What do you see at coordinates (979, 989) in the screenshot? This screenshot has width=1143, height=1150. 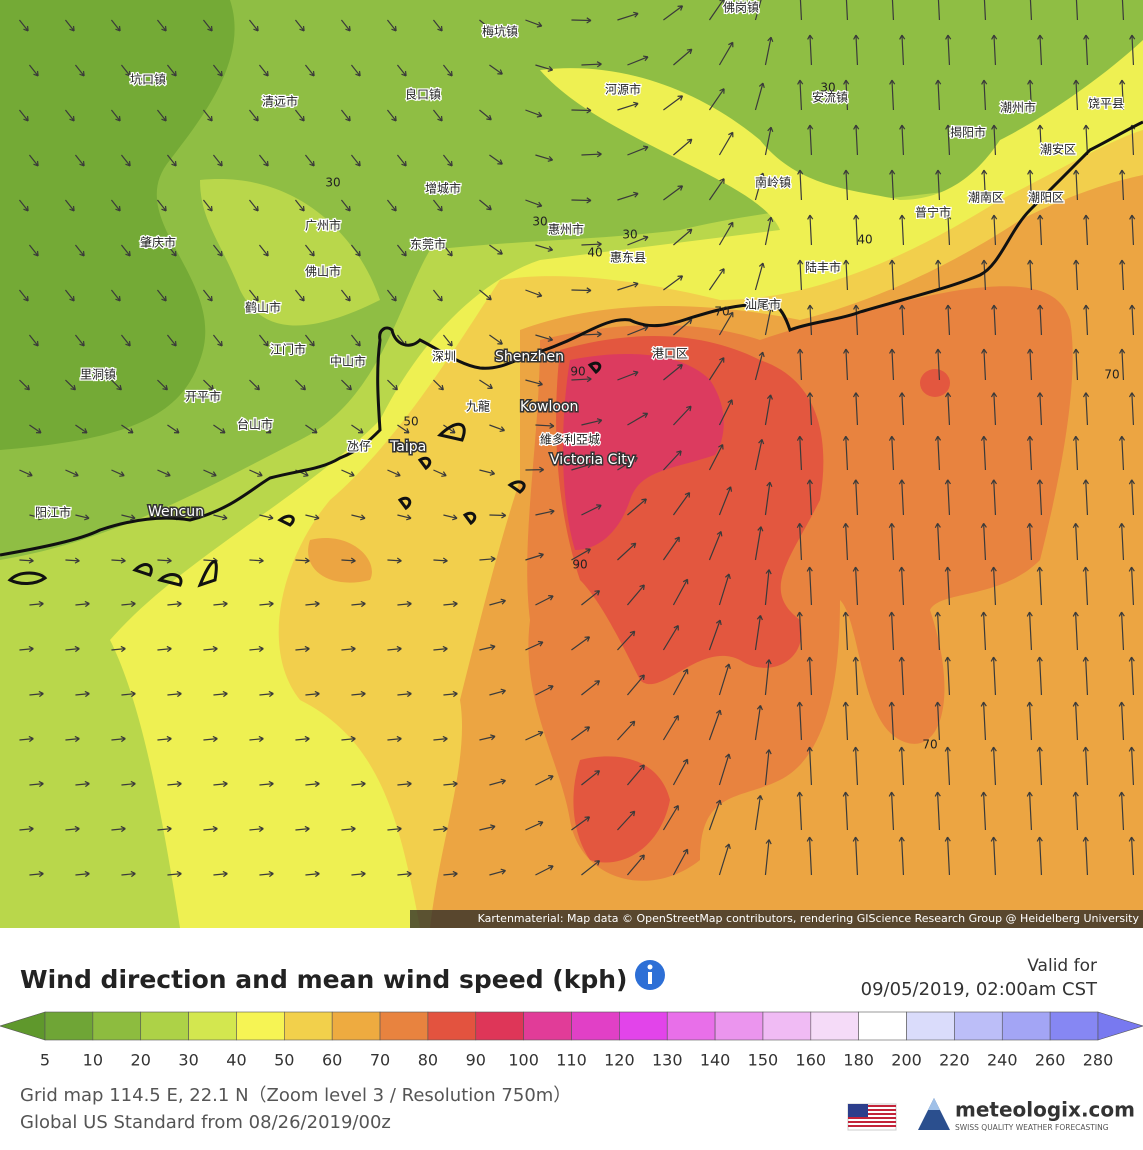 I see `valid-time: 09/05/2019, 02:00am CST` at bounding box center [979, 989].